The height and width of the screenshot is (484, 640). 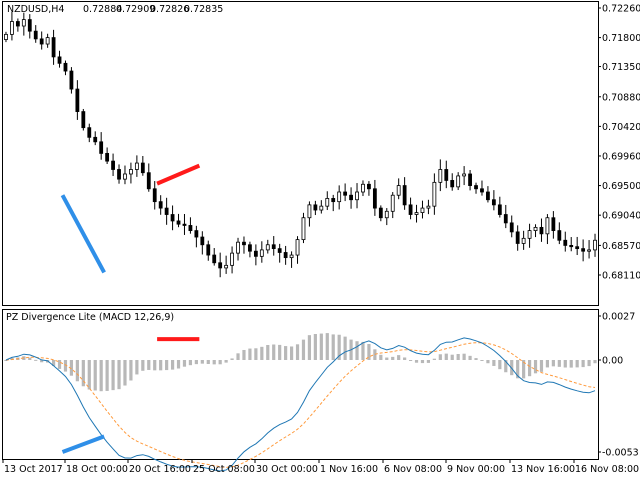 I want to click on time-tick-label: 18 Oct 00:00, so click(x=97, y=469).